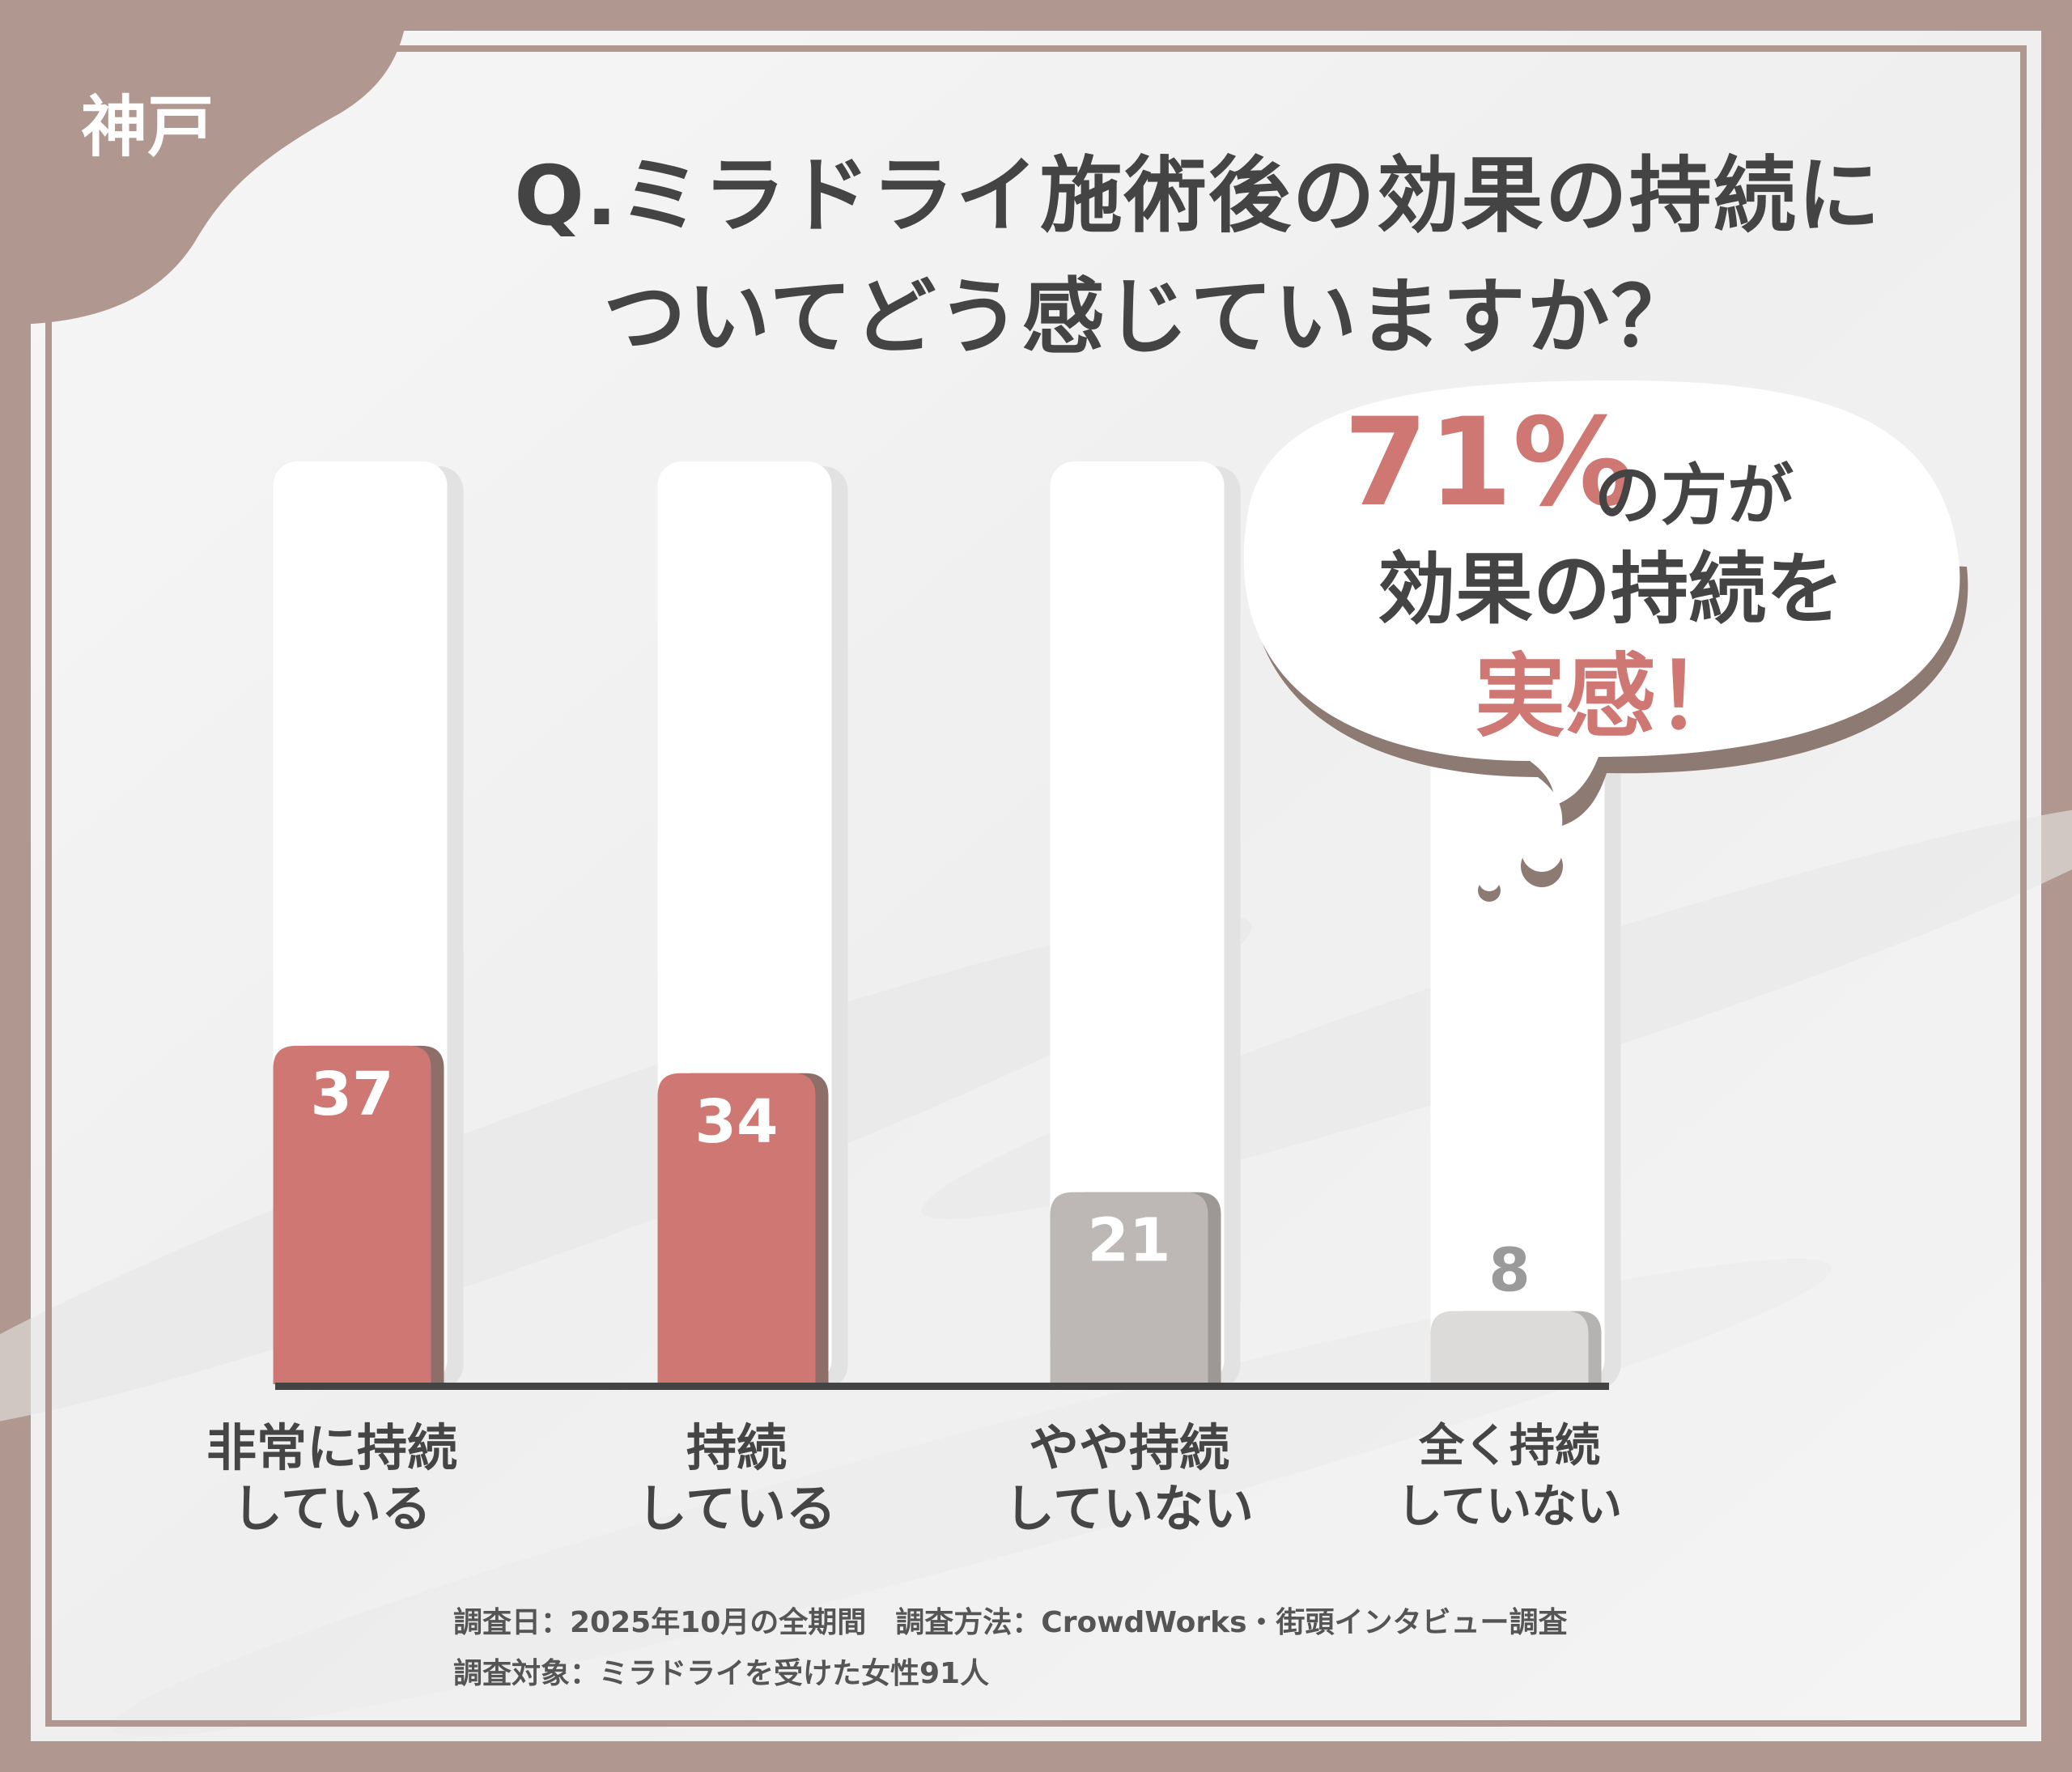  I want to click on corner-tag: 神戸, so click(147, 128).